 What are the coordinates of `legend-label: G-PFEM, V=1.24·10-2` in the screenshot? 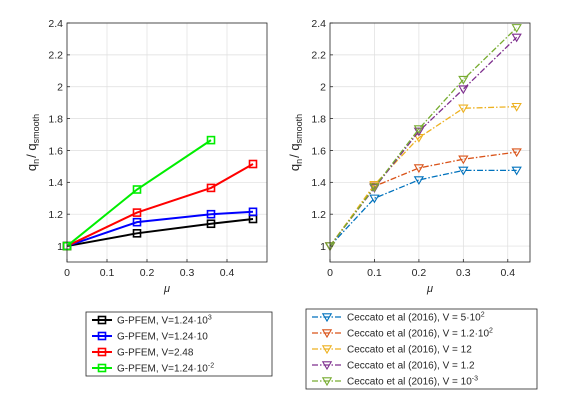 It's located at (165, 369).